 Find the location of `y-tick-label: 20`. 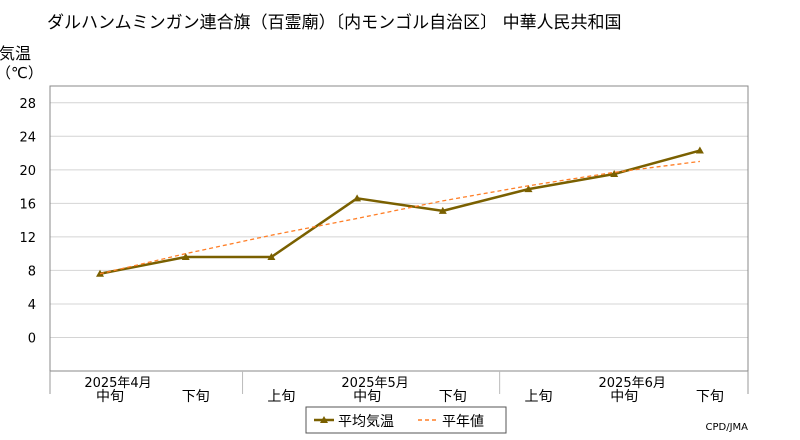

y-tick-label: 20 is located at coordinates (27, 171).